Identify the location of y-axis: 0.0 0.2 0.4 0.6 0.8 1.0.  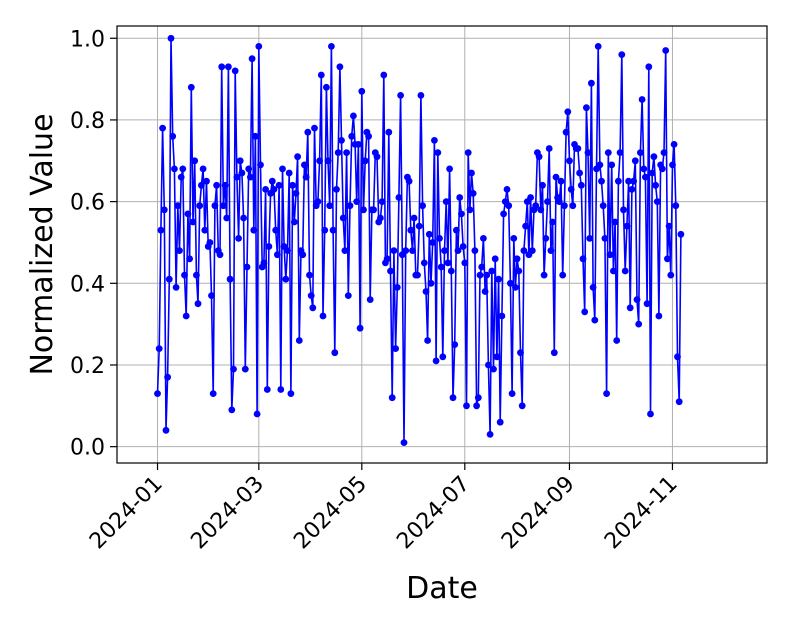
(93, 244).